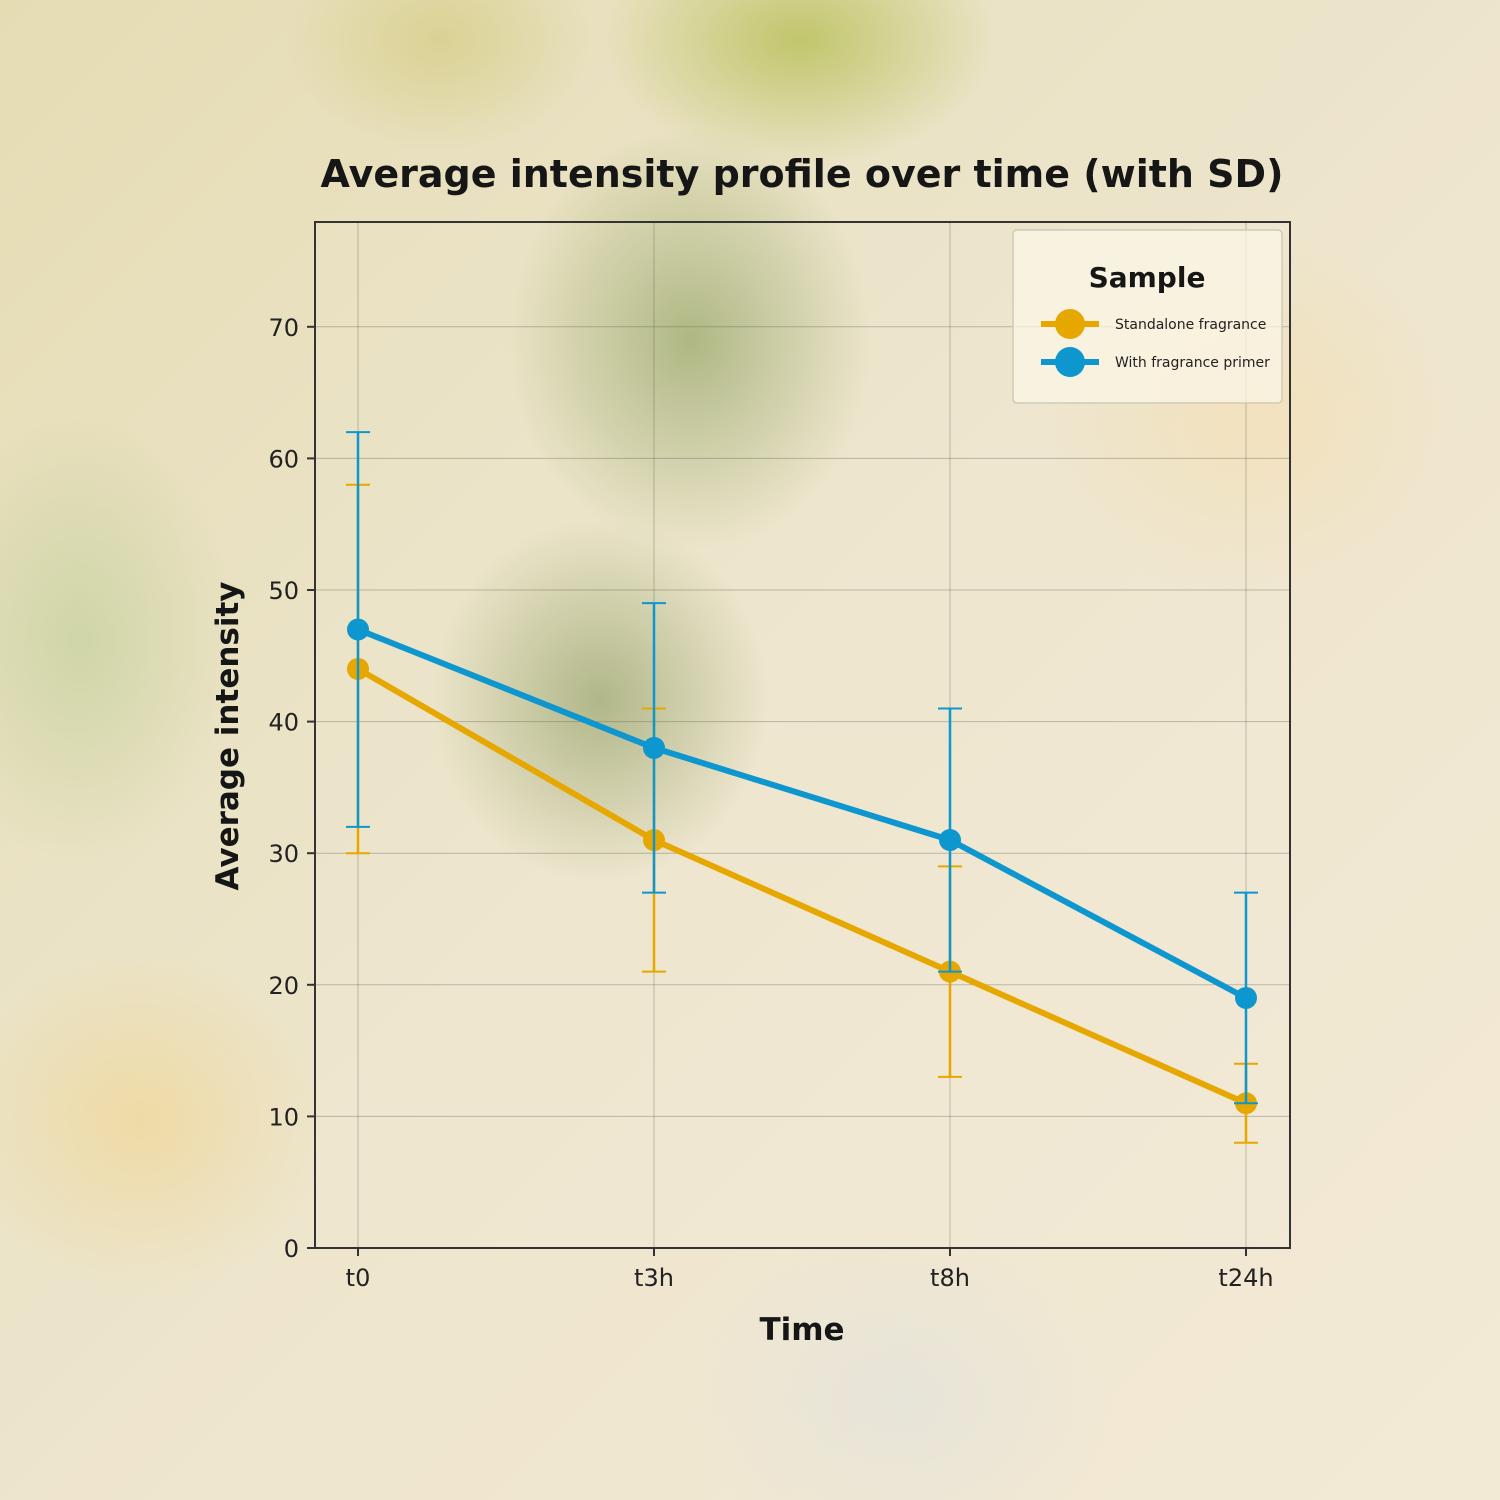 This screenshot has width=1500, height=1500. I want to click on y-axis: 0 10 20 30 40 50 60 70, so click(291, 788).